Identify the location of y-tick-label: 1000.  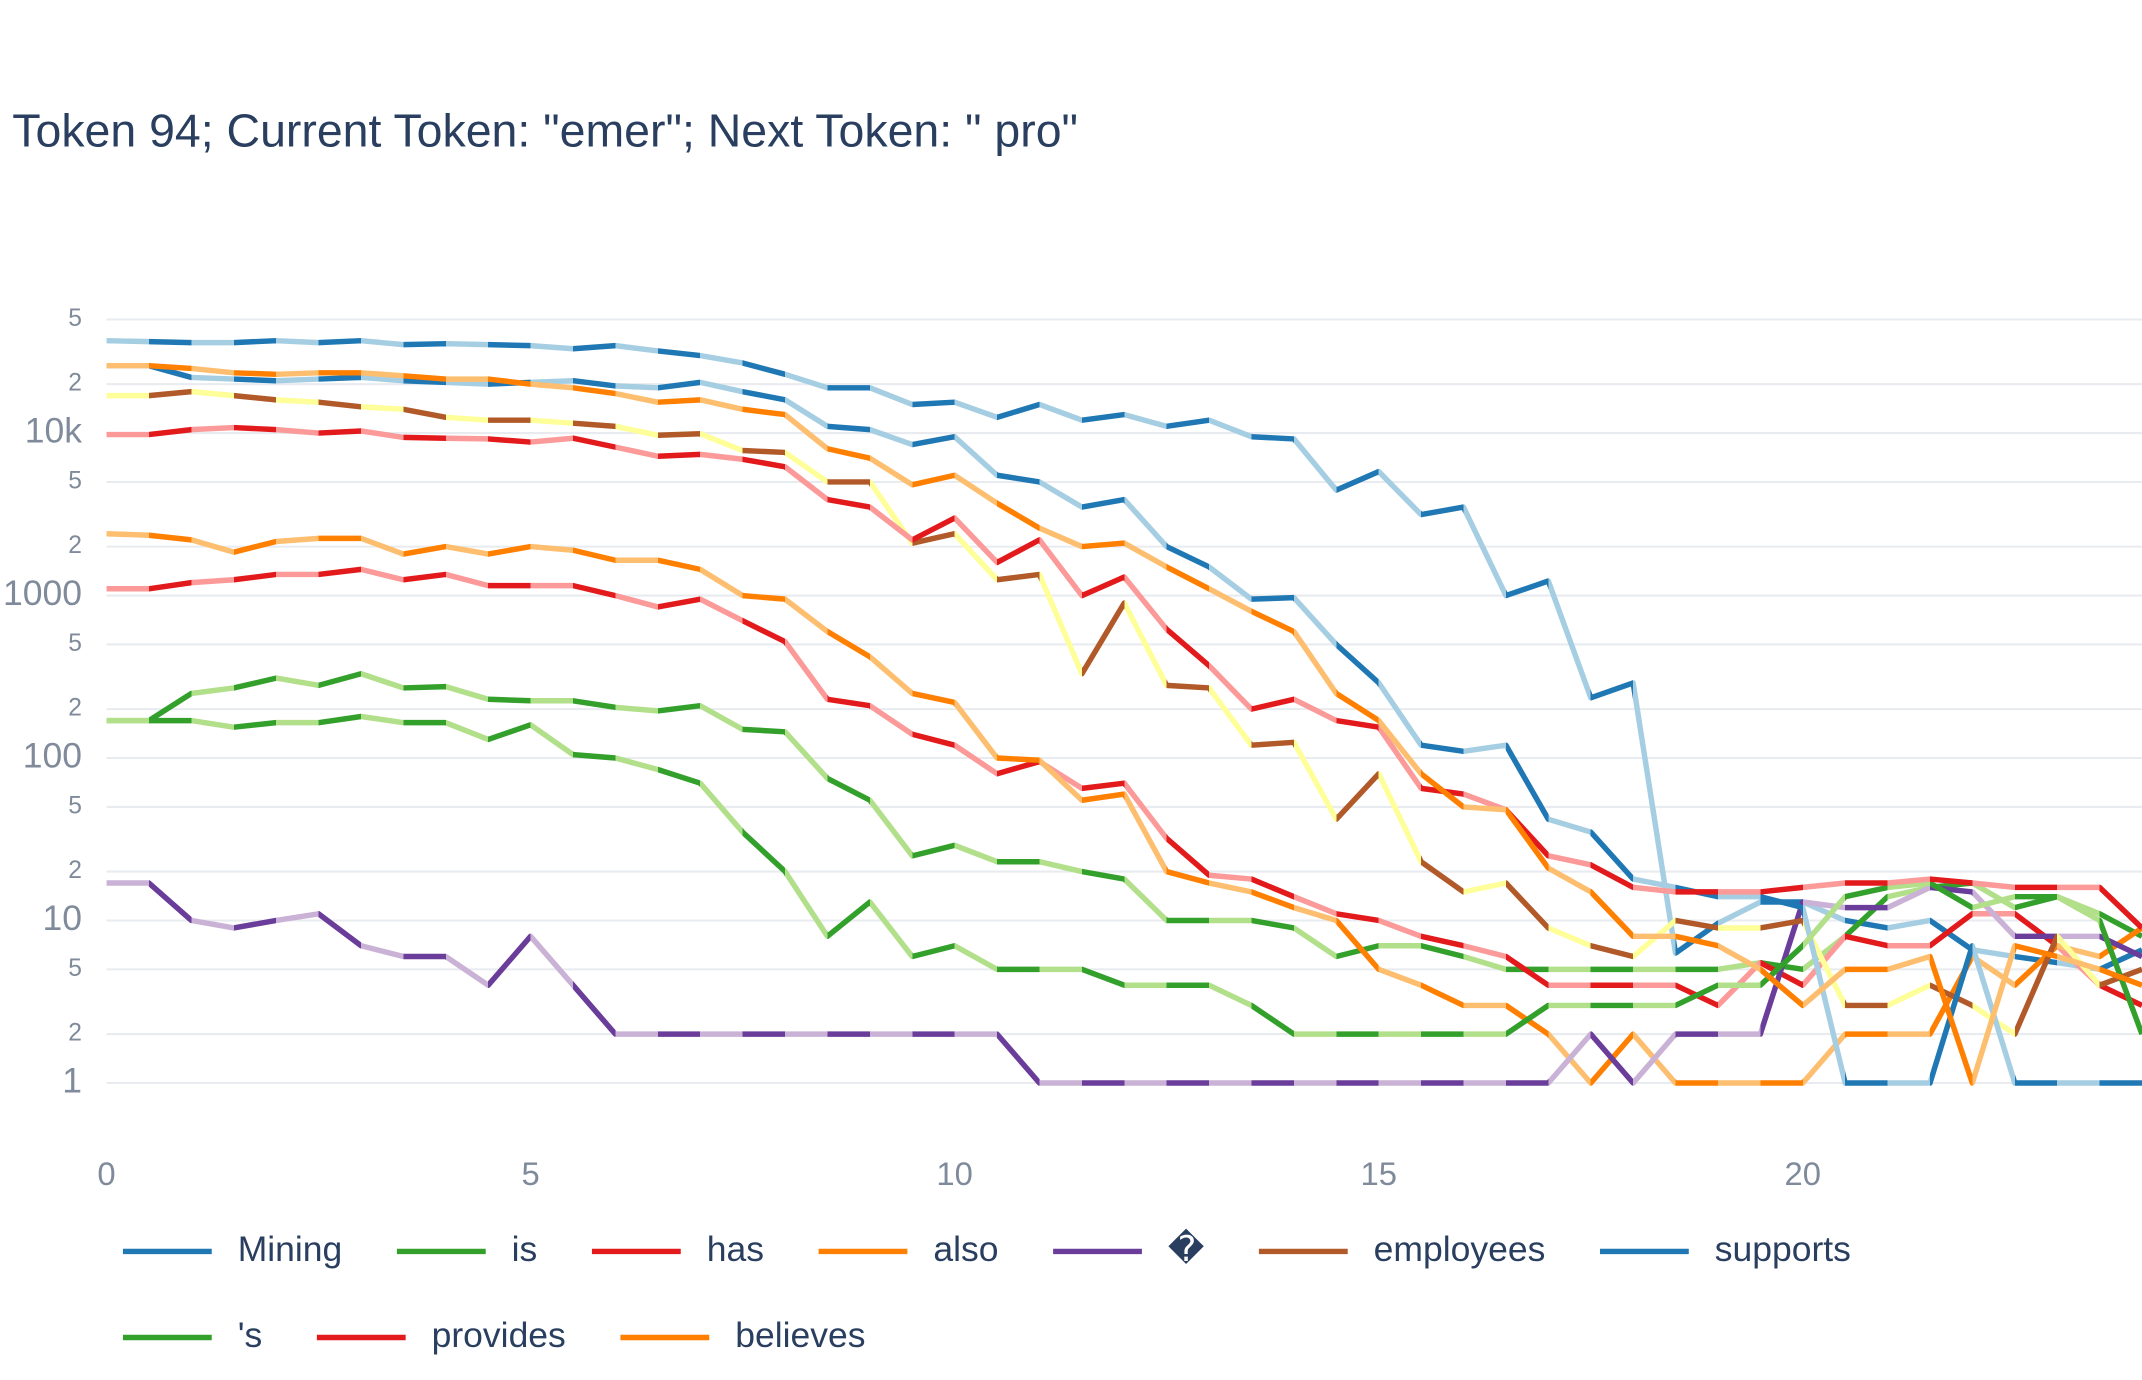
(42, 593).